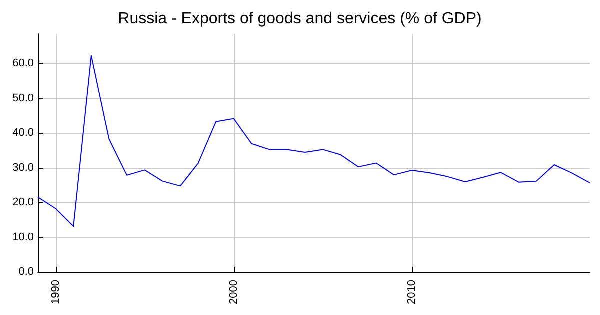  Describe the element at coordinates (412, 292) in the screenshot. I see `x-tick-label: 2010` at that location.